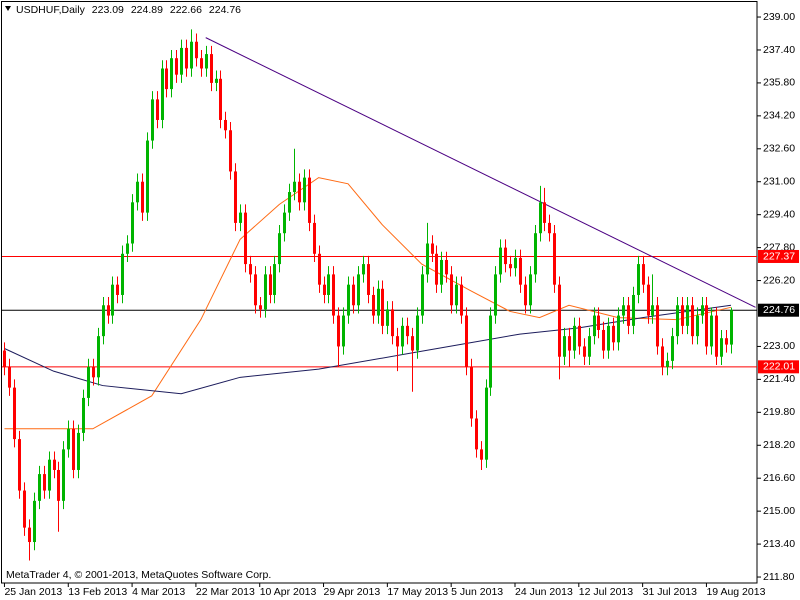 This screenshot has height=600, width=800. Describe the element at coordinates (778, 577) in the screenshot. I see `y-tick-label: 211.80` at that location.